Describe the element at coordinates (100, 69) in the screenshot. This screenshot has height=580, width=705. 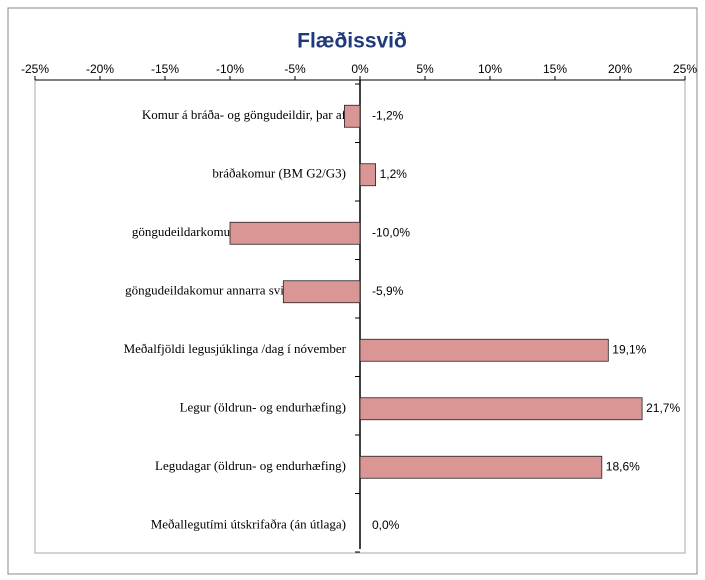
I see `x-tick-label: -20%` at that location.